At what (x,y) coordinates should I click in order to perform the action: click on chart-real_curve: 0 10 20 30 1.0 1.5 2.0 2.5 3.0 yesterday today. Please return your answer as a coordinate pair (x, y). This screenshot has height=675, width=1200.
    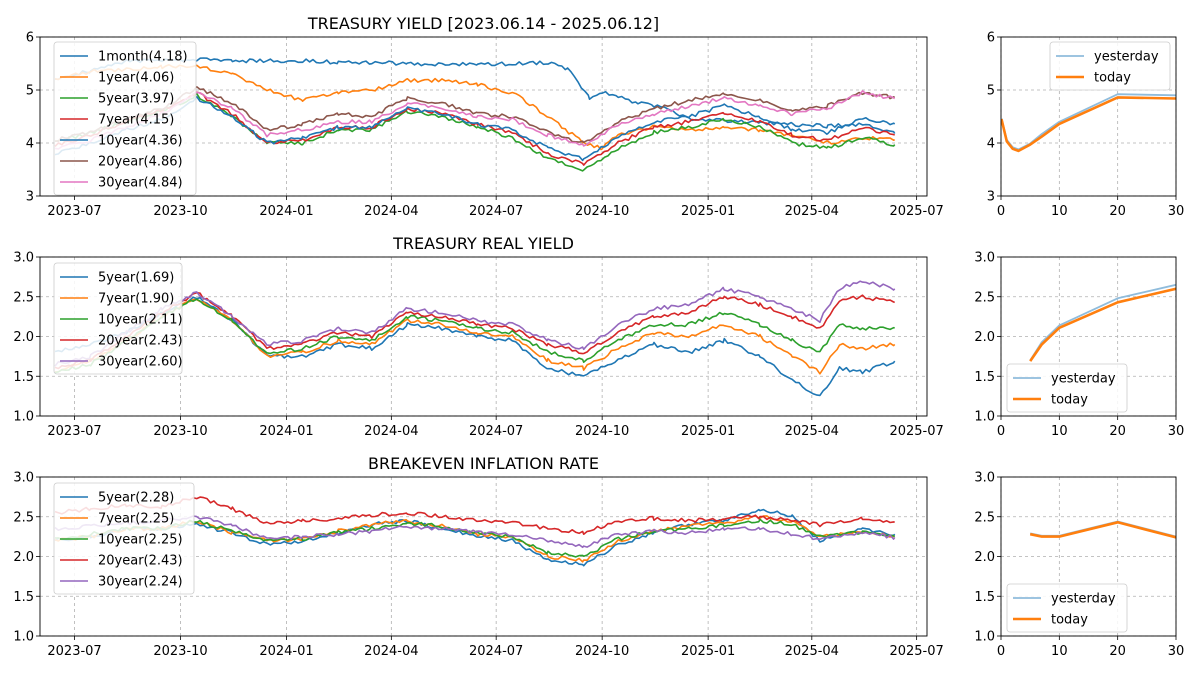
    Looking at the image, I should click on (1079, 345).